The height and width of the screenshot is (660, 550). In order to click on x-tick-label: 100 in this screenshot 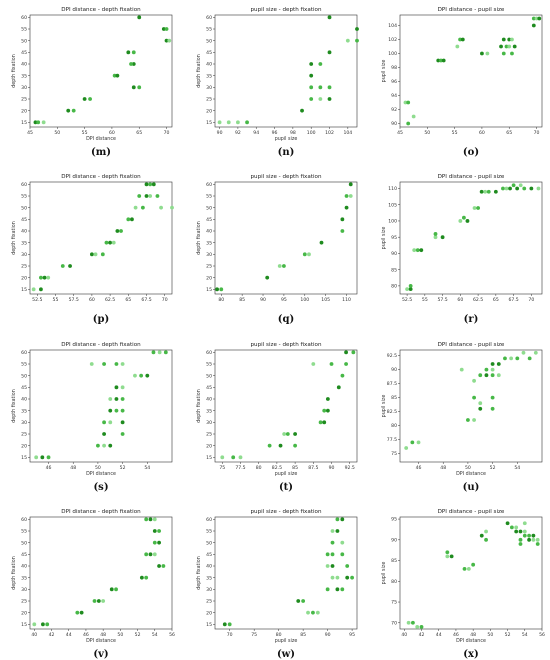, I will do `click(311, 133)`.